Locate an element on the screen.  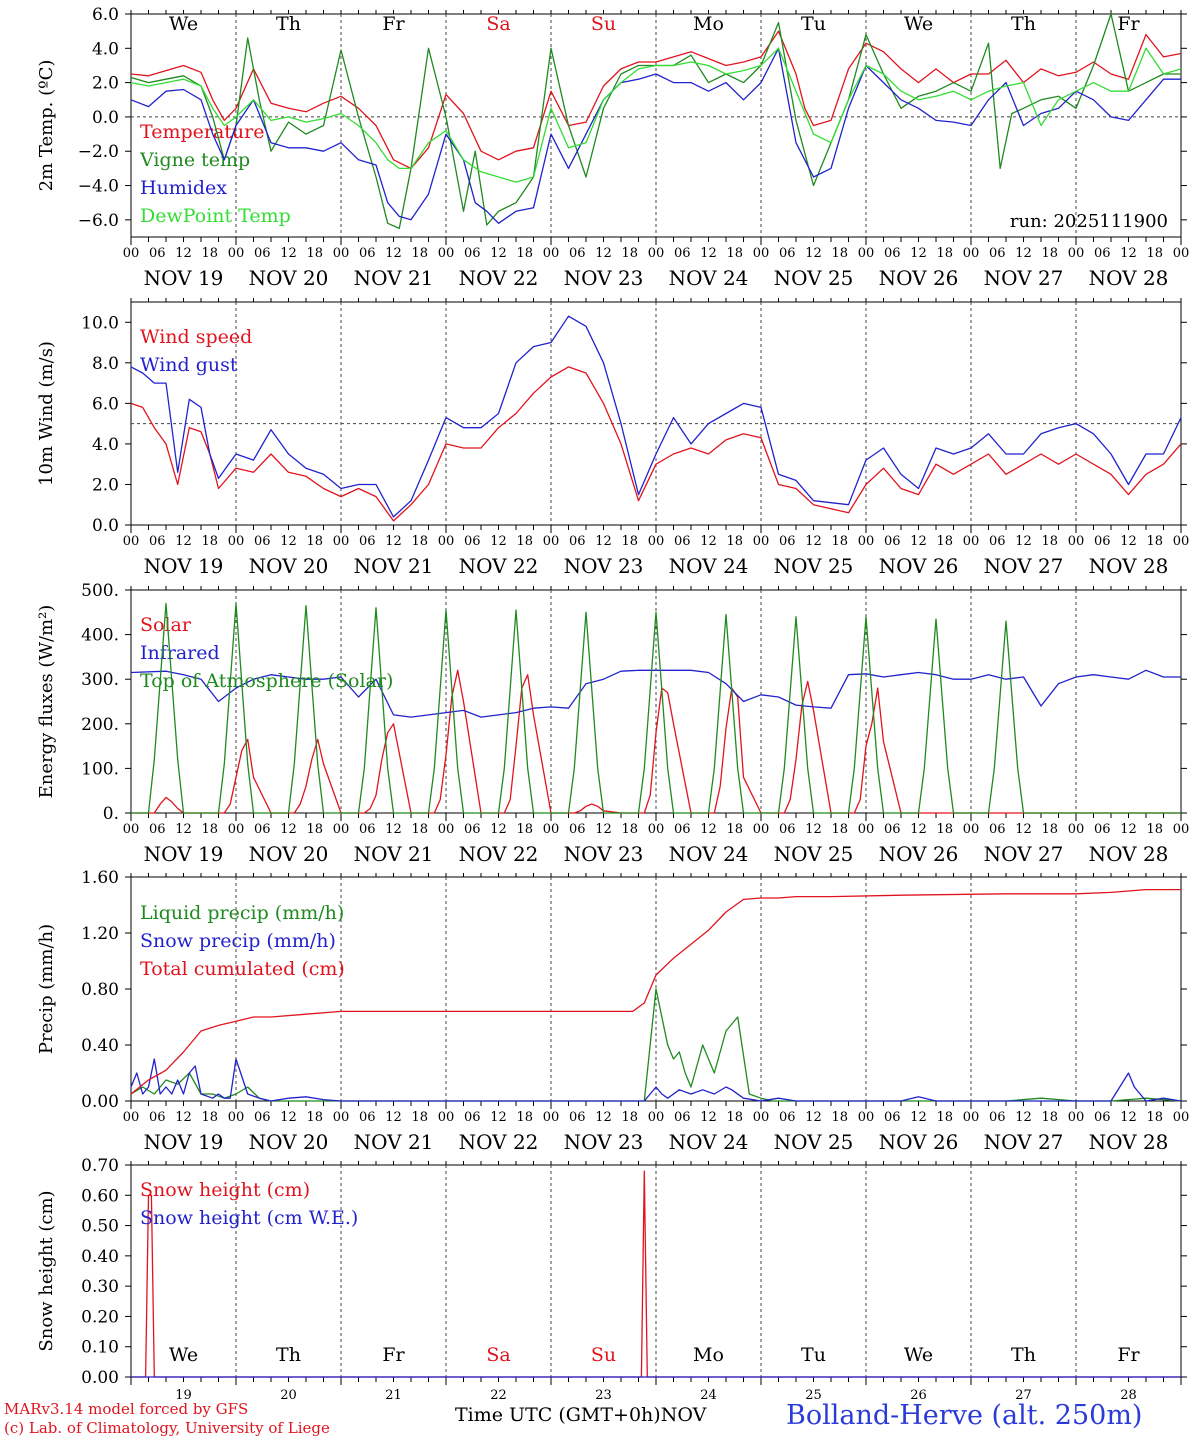
y-tick-label: 300. is located at coordinates (100, 680).